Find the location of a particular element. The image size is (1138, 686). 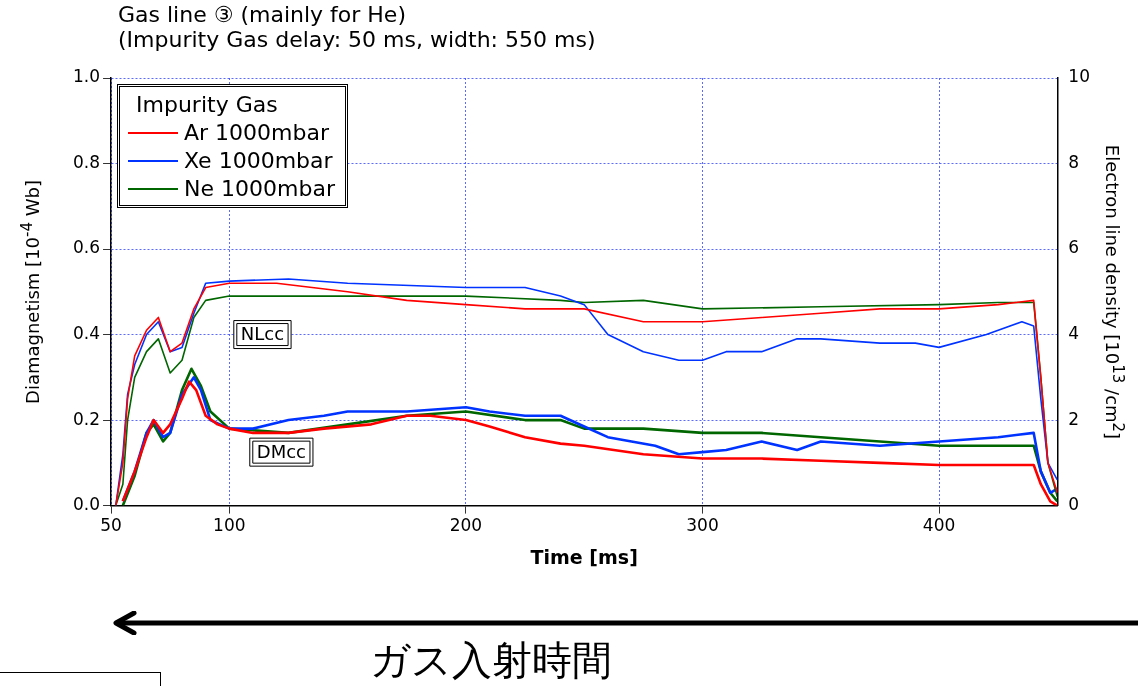

x-tick-label: 400 is located at coordinates (939, 525).